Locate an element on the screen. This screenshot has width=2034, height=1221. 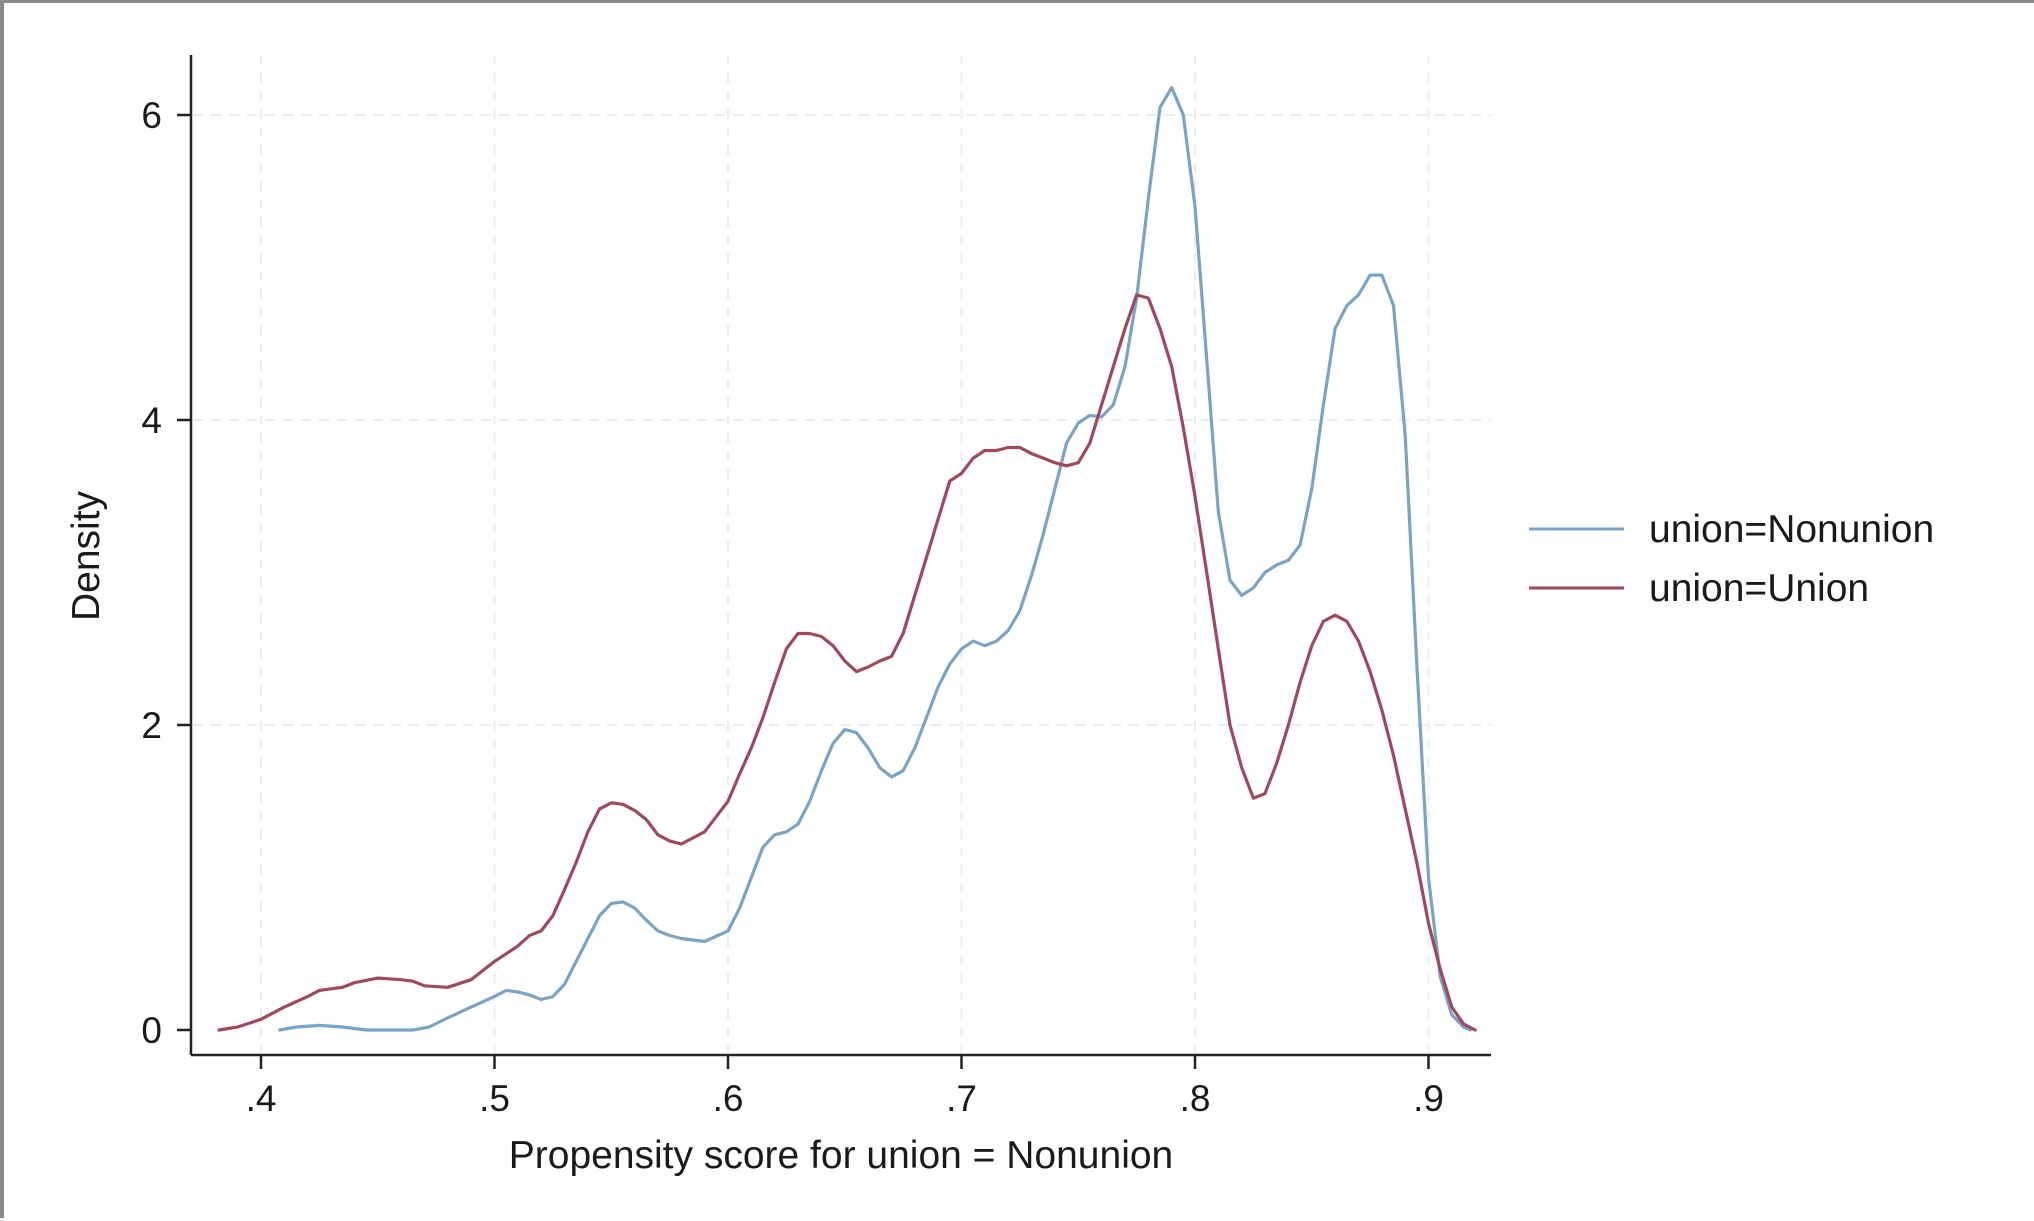
x-tick-label: .8 is located at coordinates (1195, 1098).